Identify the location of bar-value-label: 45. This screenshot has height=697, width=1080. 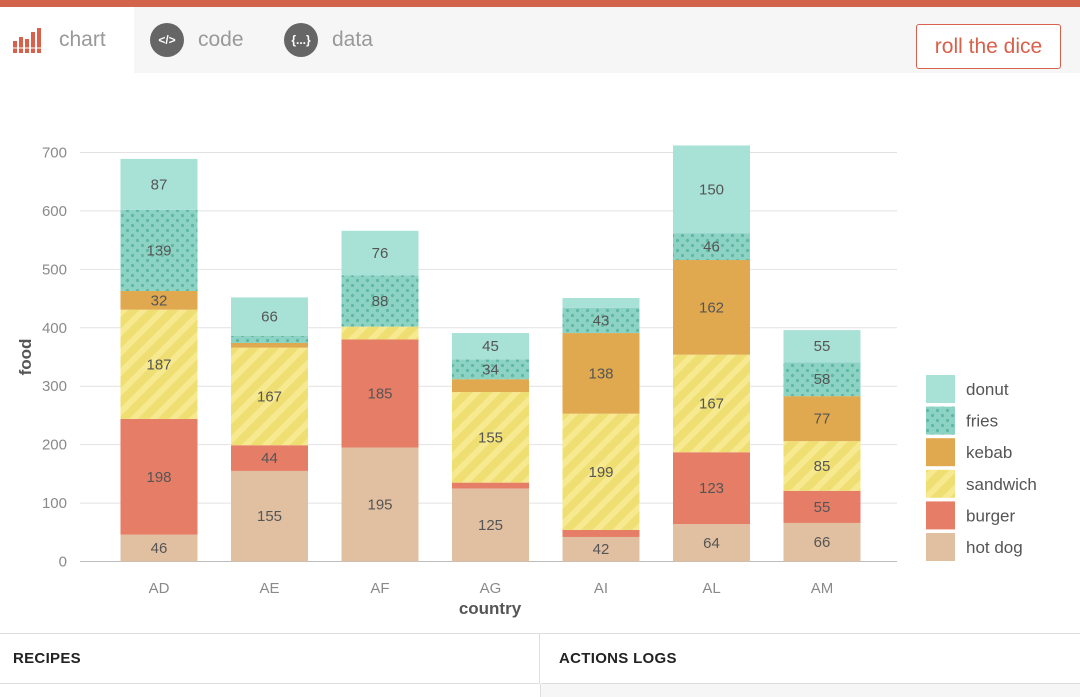
(490, 346).